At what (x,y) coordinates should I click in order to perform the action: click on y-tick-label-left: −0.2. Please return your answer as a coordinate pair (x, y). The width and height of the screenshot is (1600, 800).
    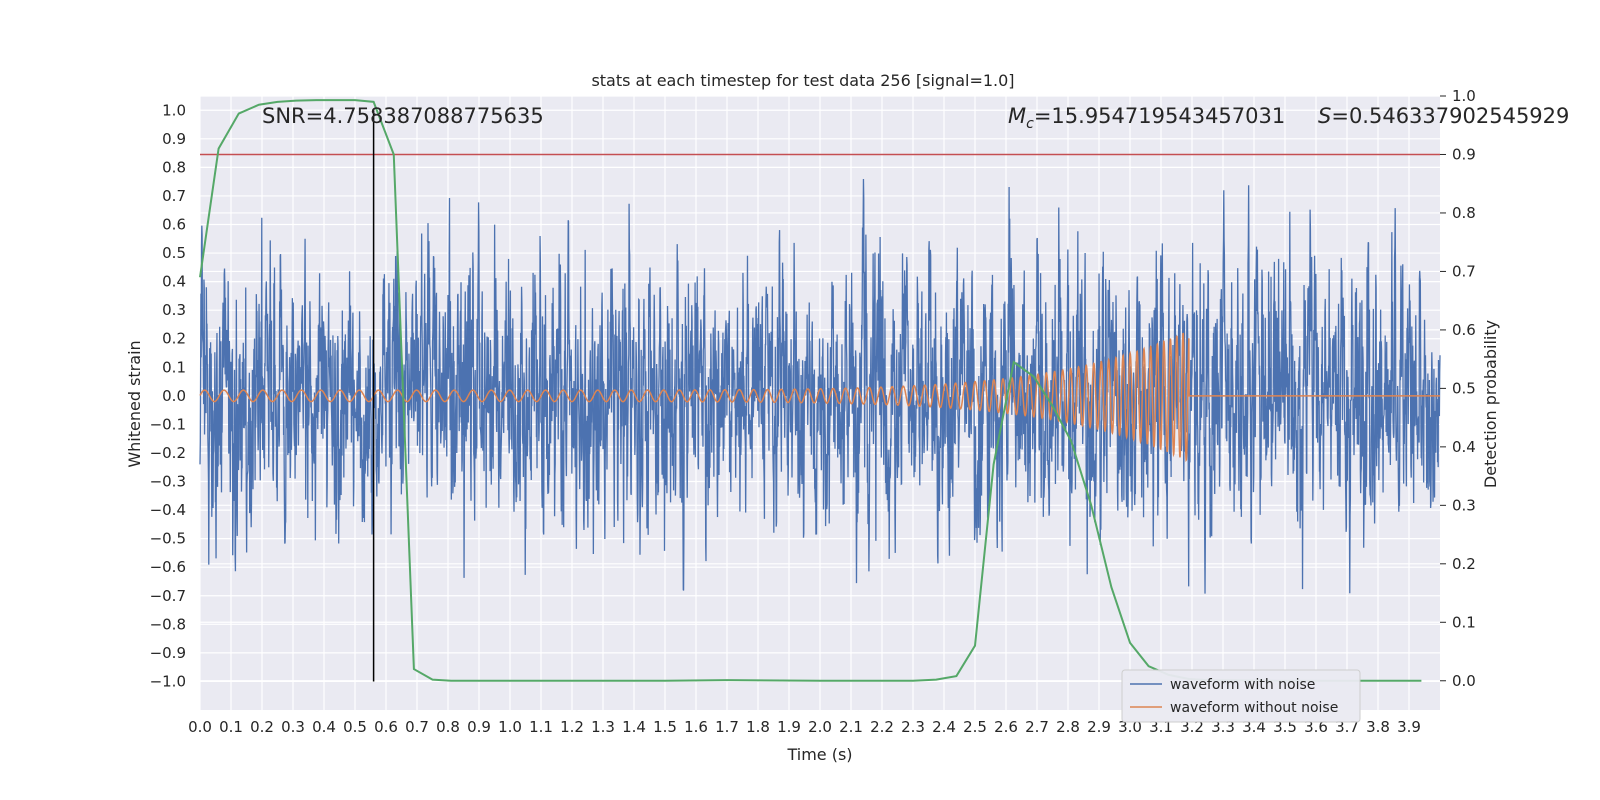
    Looking at the image, I should click on (168, 453).